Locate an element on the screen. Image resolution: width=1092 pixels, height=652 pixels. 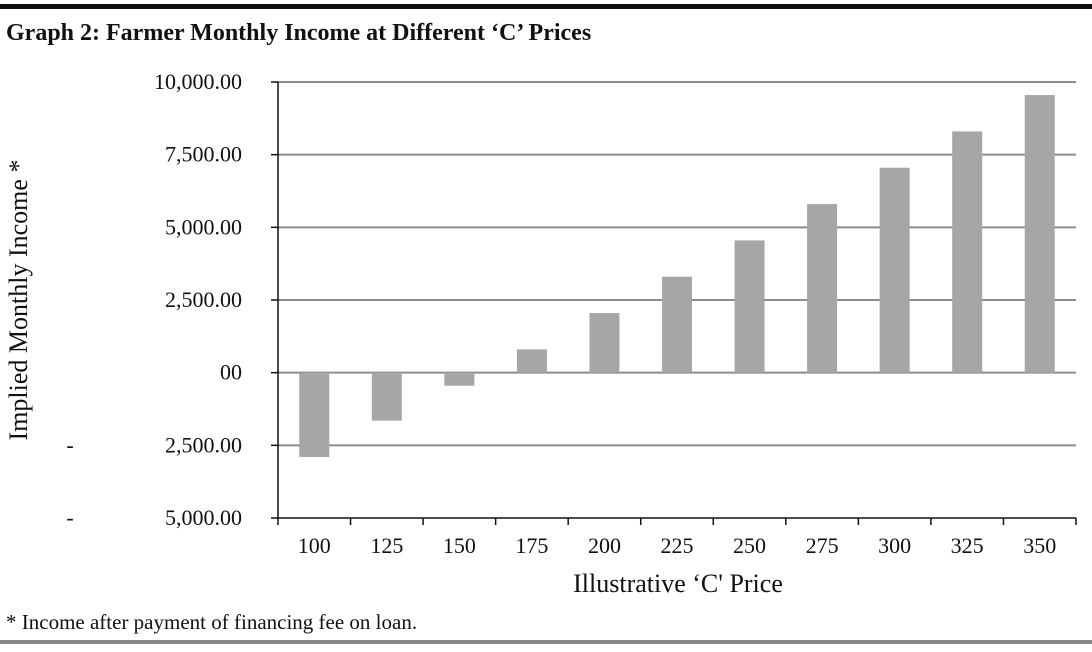
y-tick-label: 7,500.00 is located at coordinates (203, 154).